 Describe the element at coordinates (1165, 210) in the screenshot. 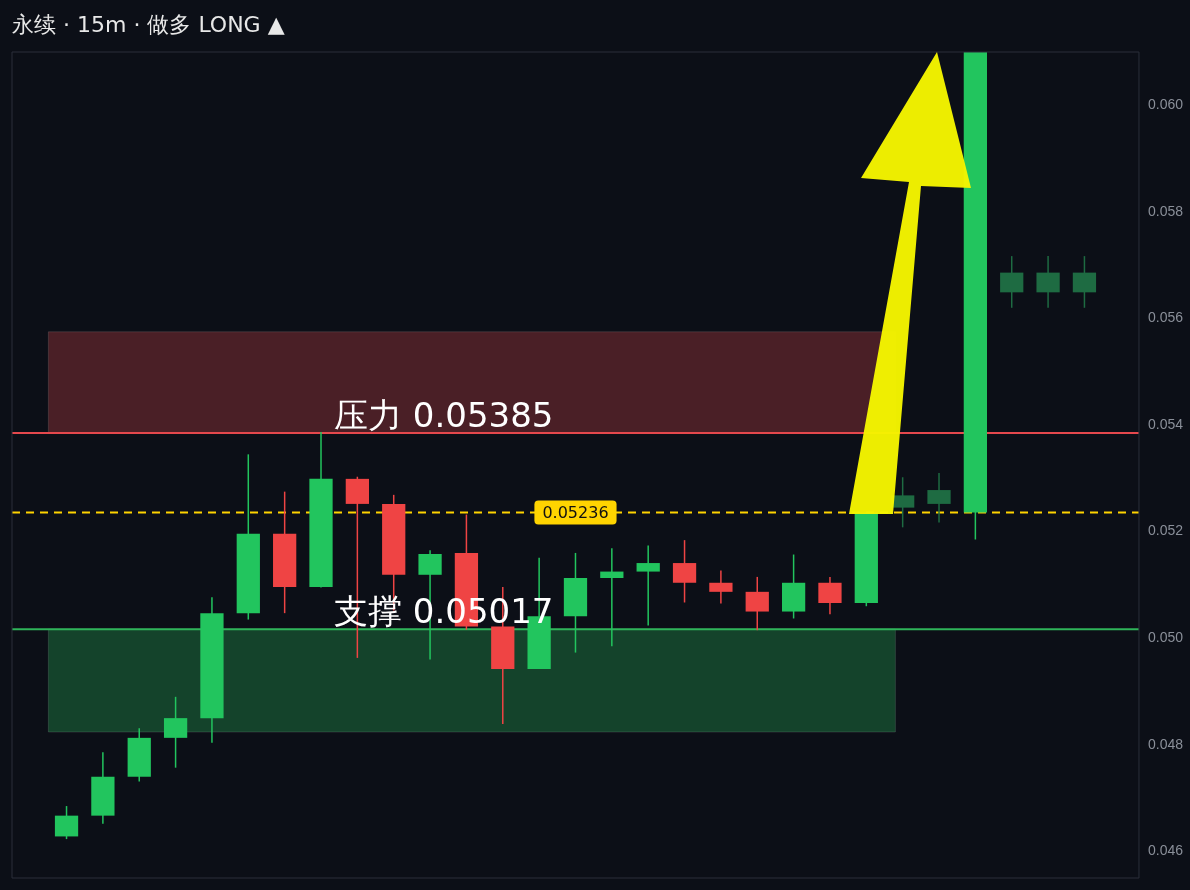

I see `y-tick-label: 0.058` at that location.